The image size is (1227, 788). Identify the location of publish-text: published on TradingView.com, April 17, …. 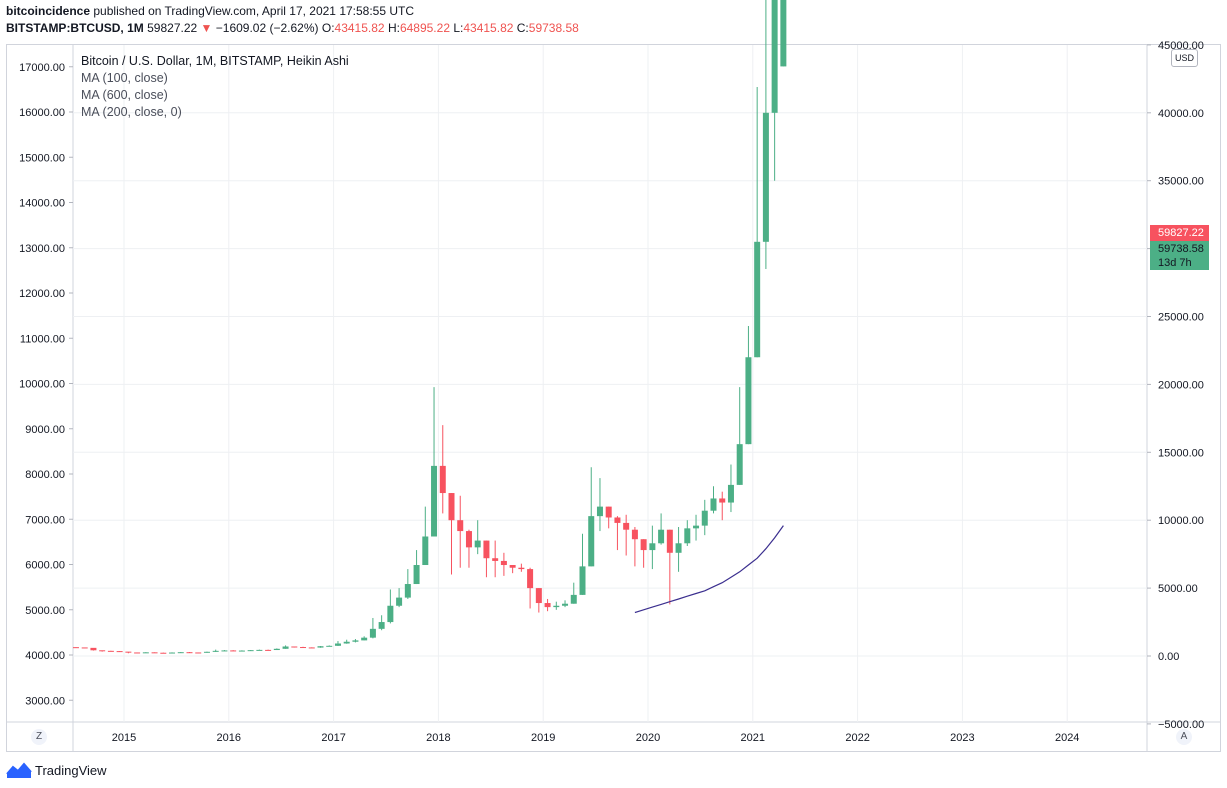
(254, 11).